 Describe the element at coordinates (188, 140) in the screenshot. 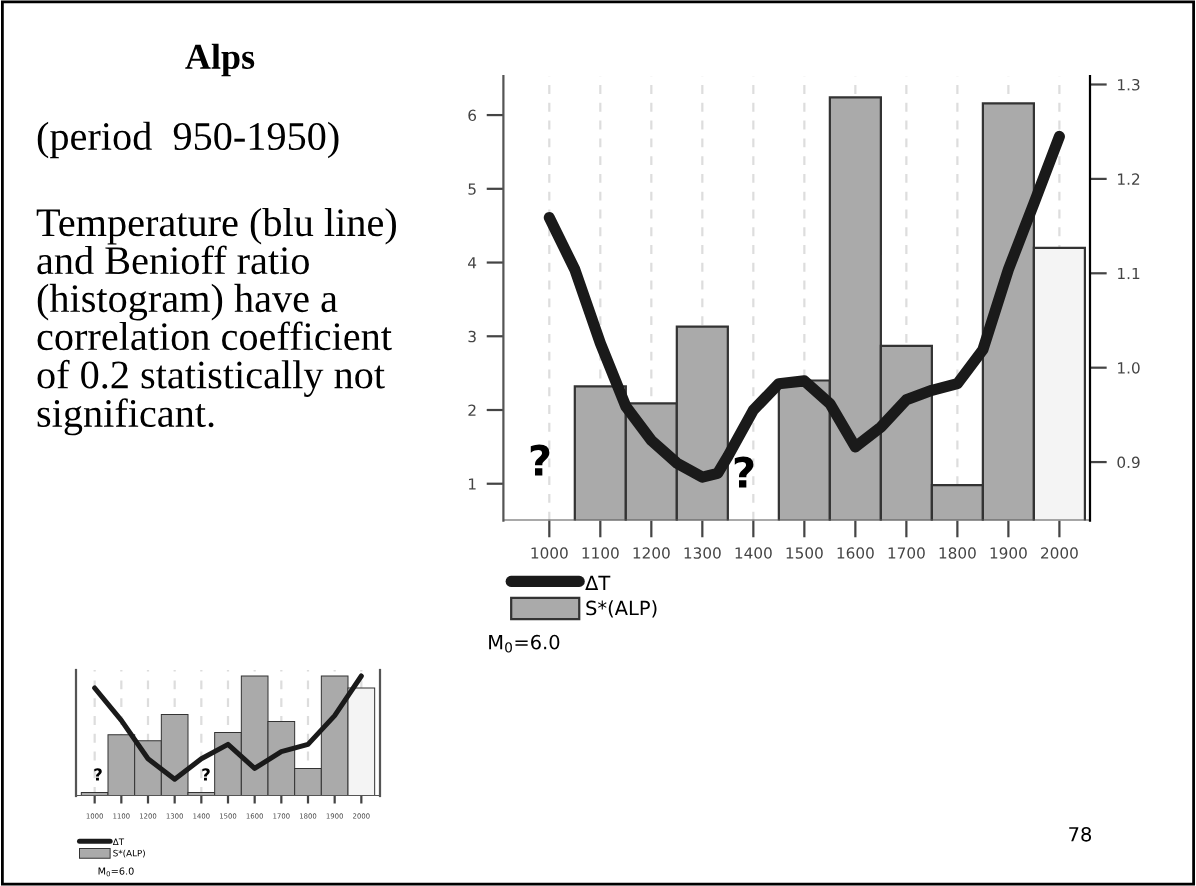

I see `chart-subtitle: (period 950-1950)` at that location.